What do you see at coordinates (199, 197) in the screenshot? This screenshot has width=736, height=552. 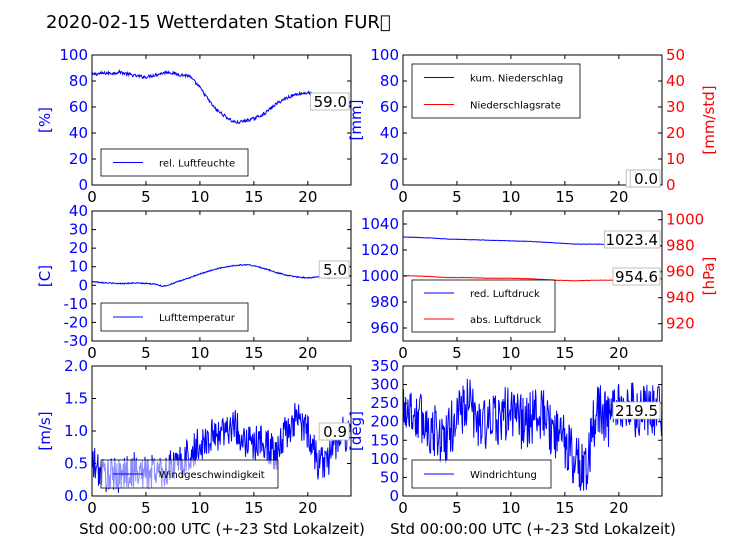 I see `x-tick-label-humidity: 10` at bounding box center [199, 197].